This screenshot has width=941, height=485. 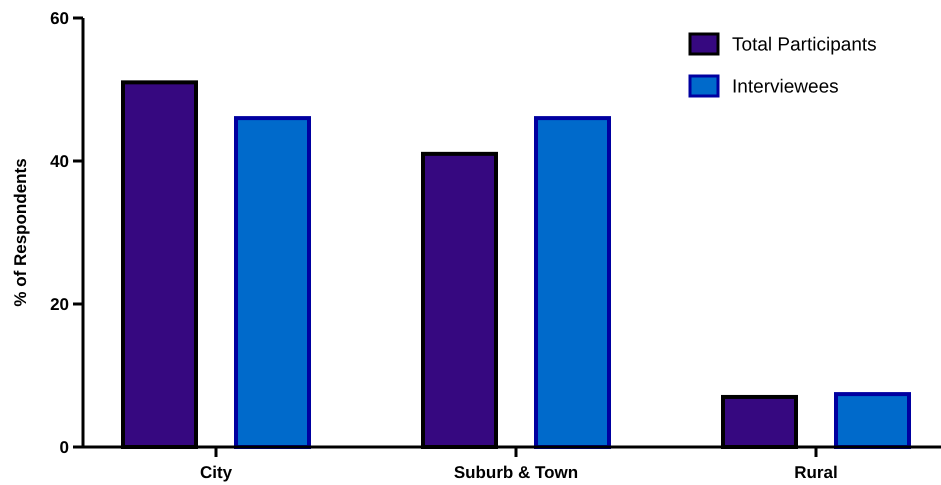 What do you see at coordinates (59, 161) in the screenshot?
I see `y-tick-label: 40` at bounding box center [59, 161].